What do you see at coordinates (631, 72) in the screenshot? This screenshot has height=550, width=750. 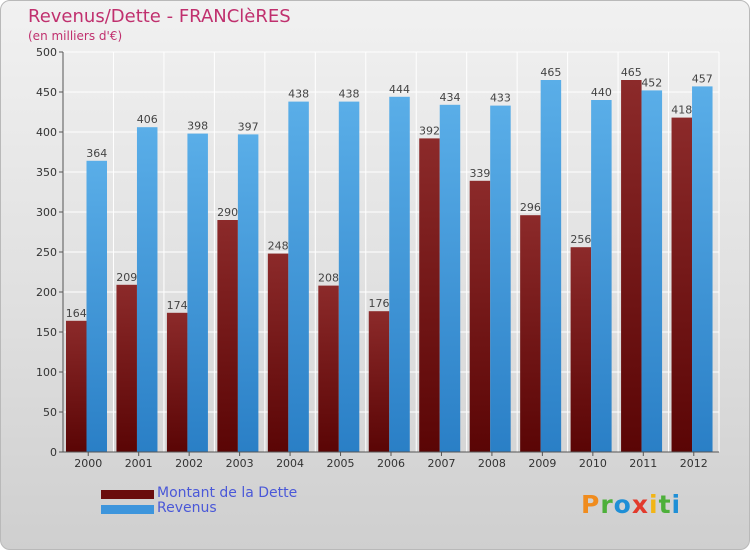 I see `data-label-debt: 465` at bounding box center [631, 72].